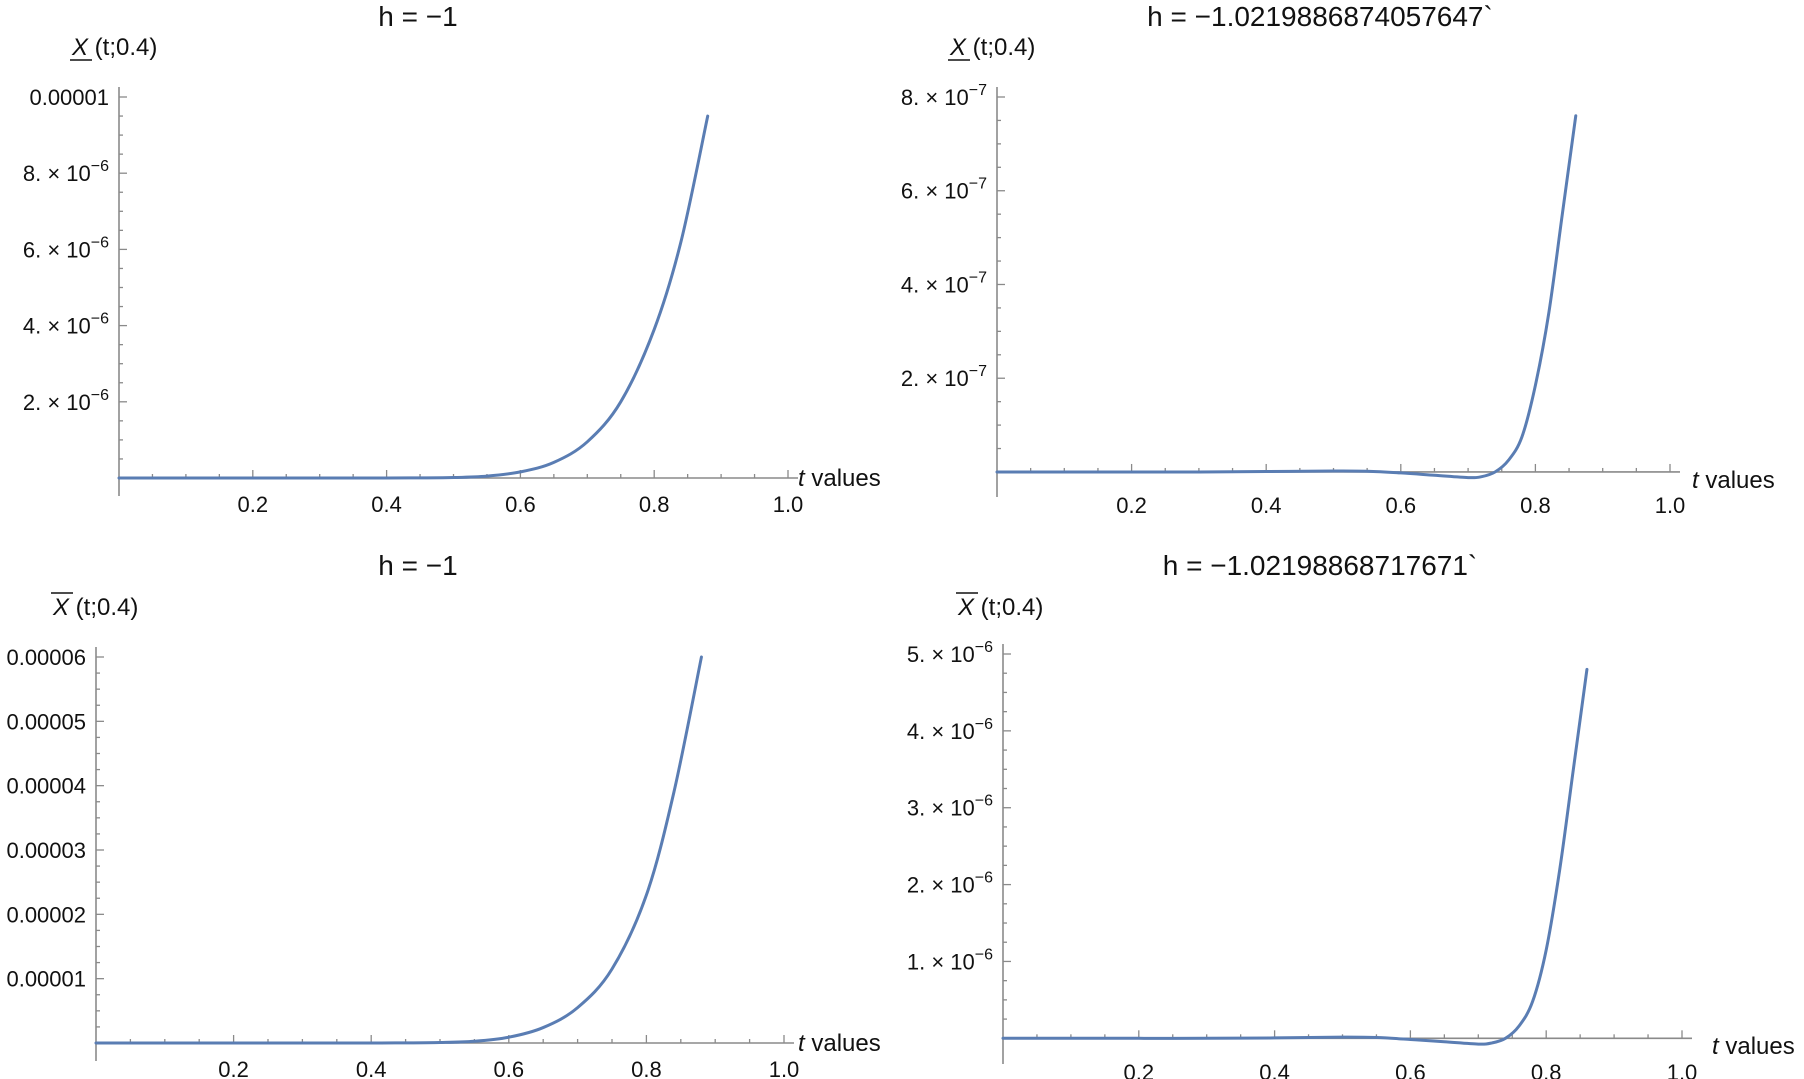 This screenshot has width=1804, height=1079. I want to click on y-tick-label: 6. × 10−6, so click(66, 248).